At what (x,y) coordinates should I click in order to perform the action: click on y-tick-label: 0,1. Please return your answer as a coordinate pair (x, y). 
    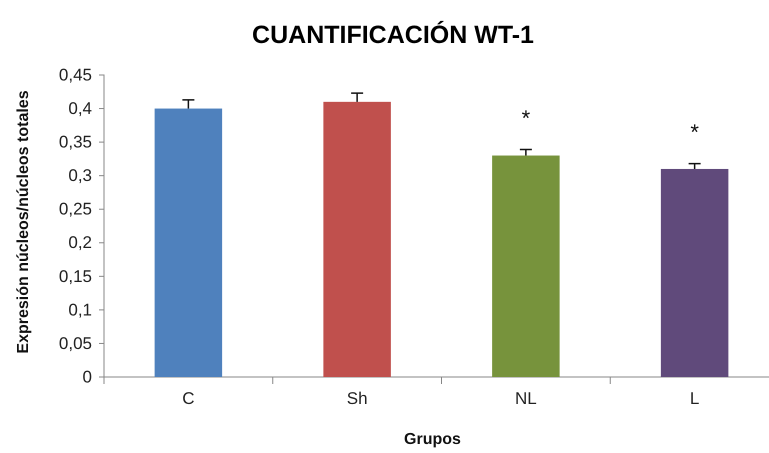
    Looking at the image, I should click on (80, 310).